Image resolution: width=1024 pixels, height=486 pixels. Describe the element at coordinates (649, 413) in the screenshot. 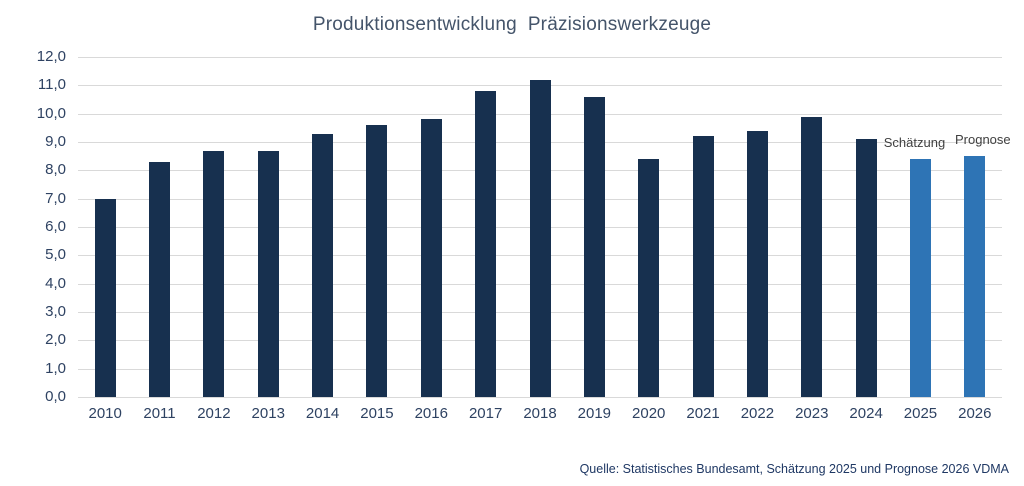

I see `x-tick-label-2020: 2020` at that location.